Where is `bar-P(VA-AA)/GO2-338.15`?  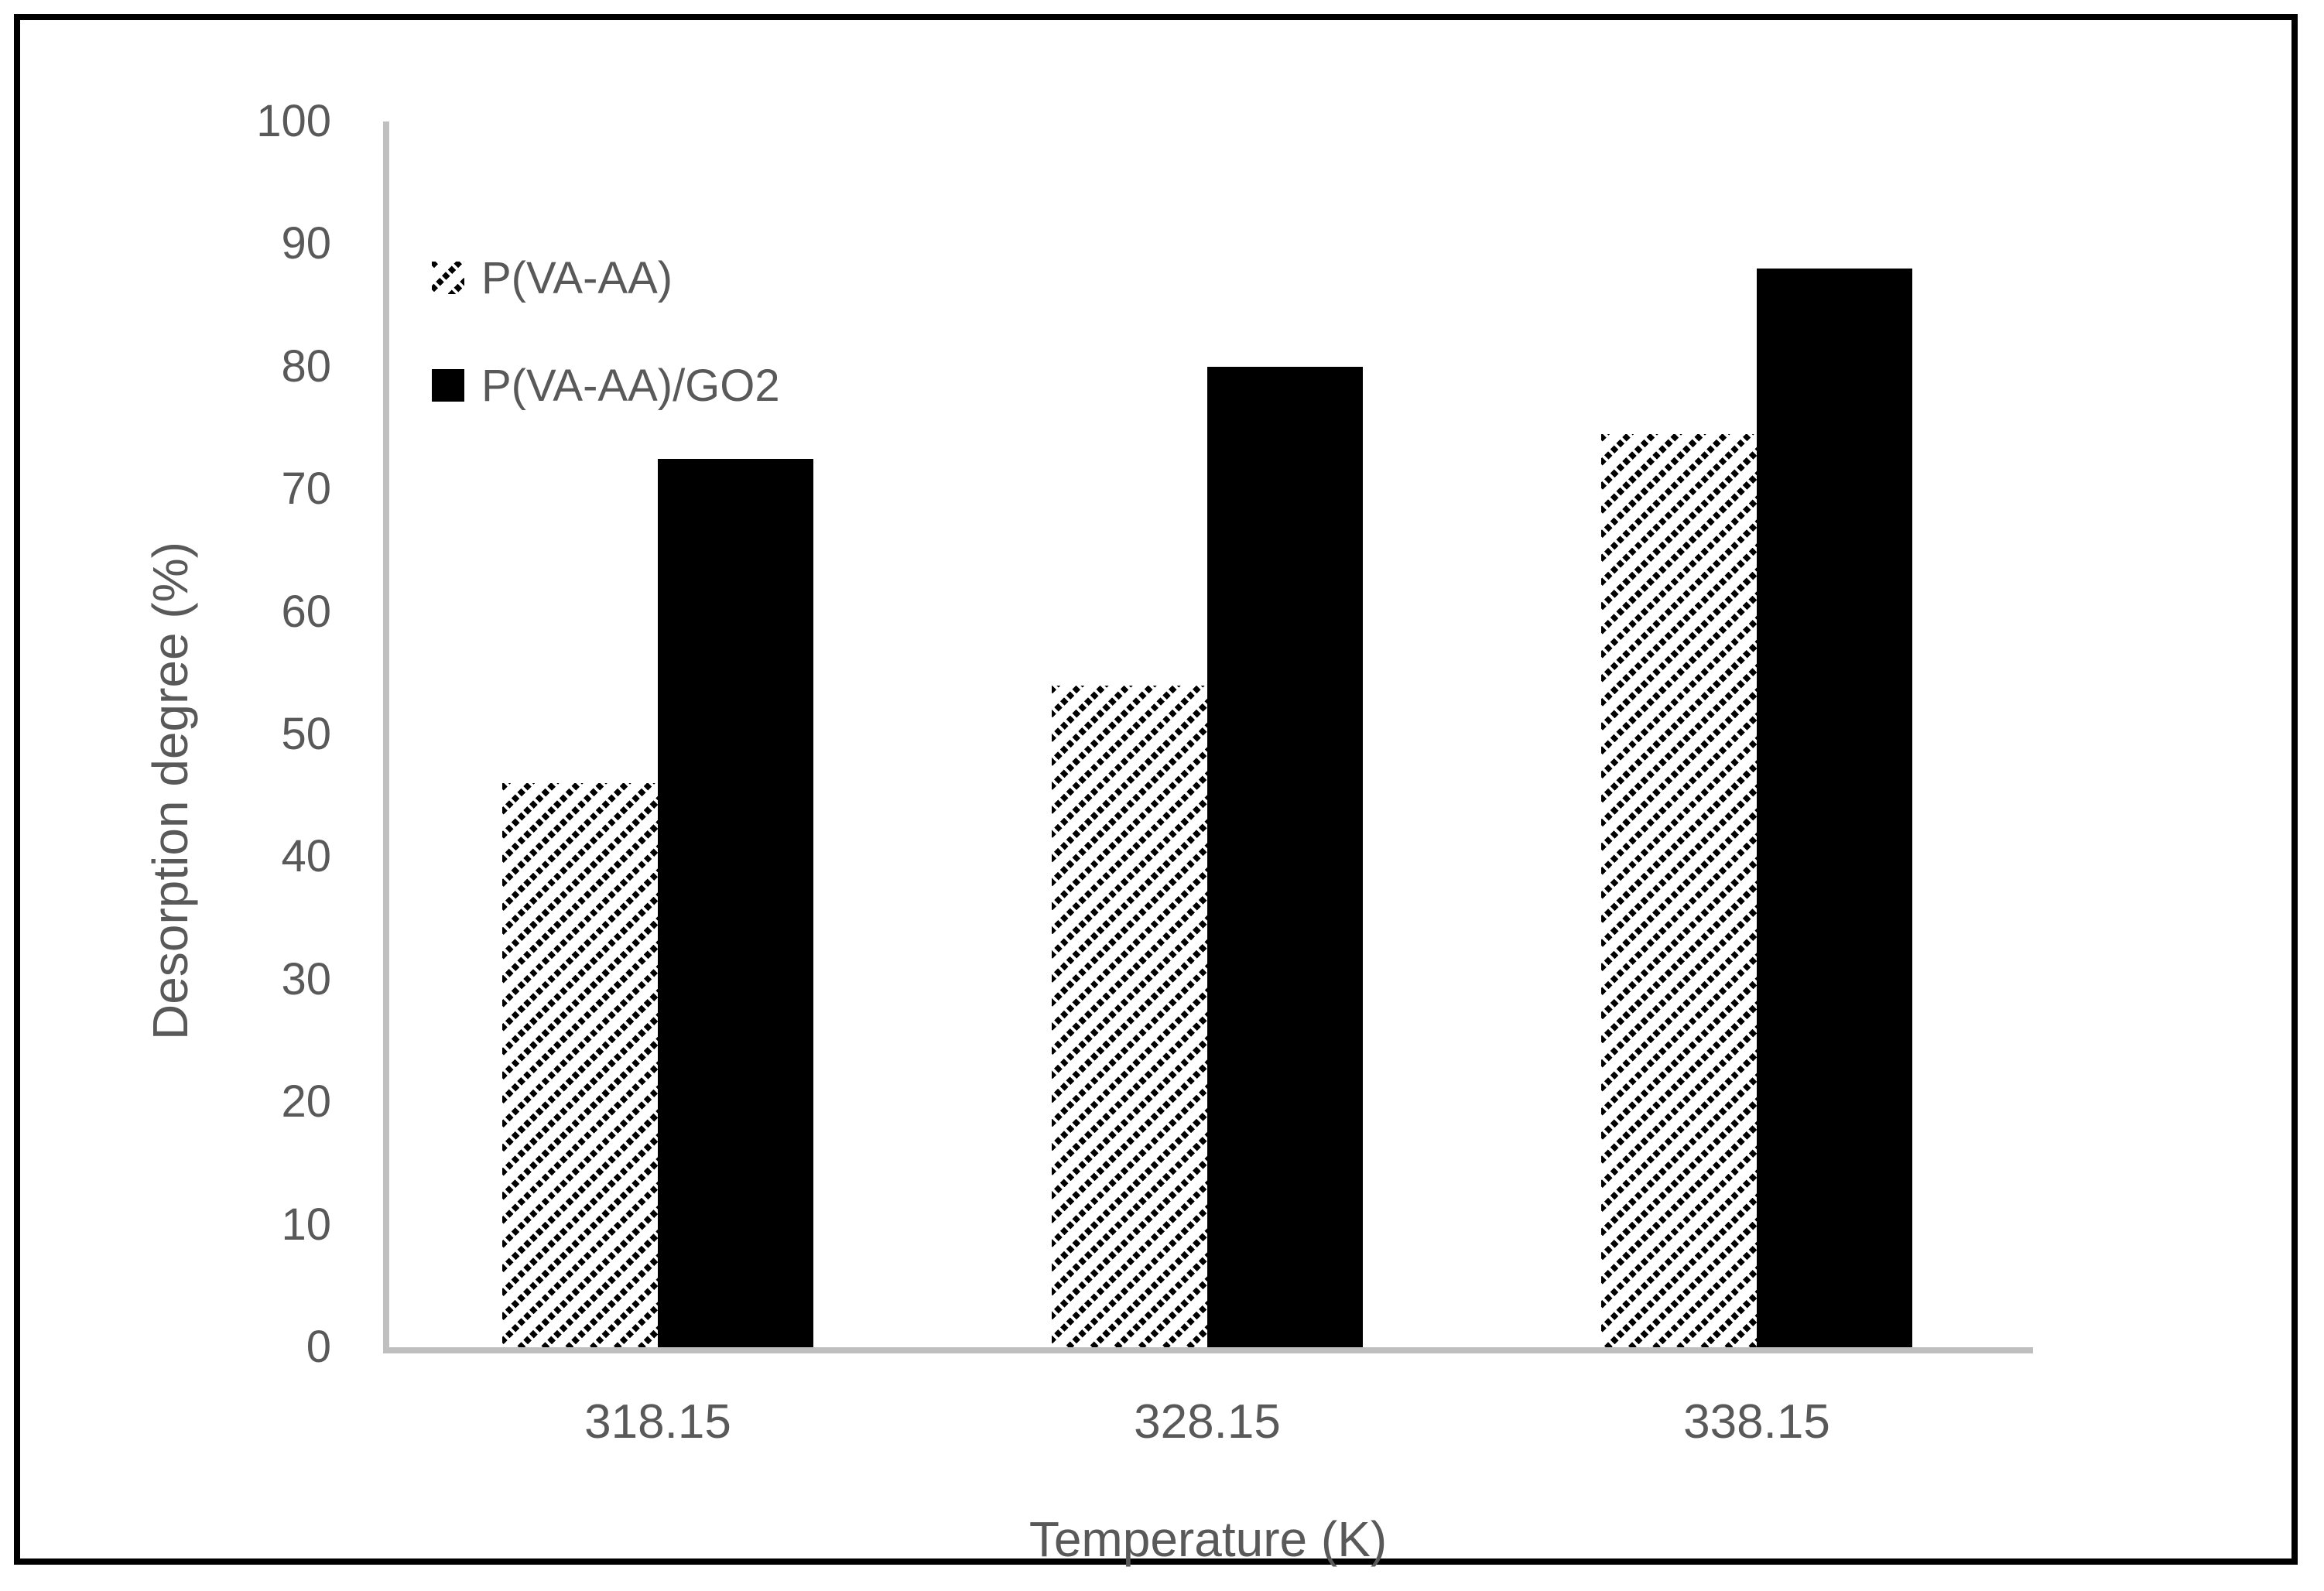
bar-P(VA-AA)/GO2-338.15 is located at coordinates (1834, 808).